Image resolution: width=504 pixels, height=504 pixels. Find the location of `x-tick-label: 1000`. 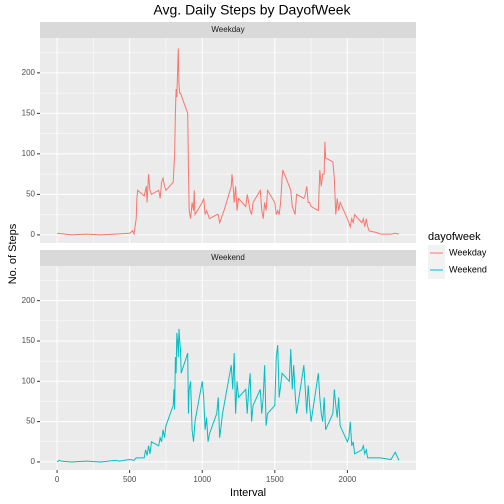

x-tick-label: 1000 is located at coordinates (202, 479).